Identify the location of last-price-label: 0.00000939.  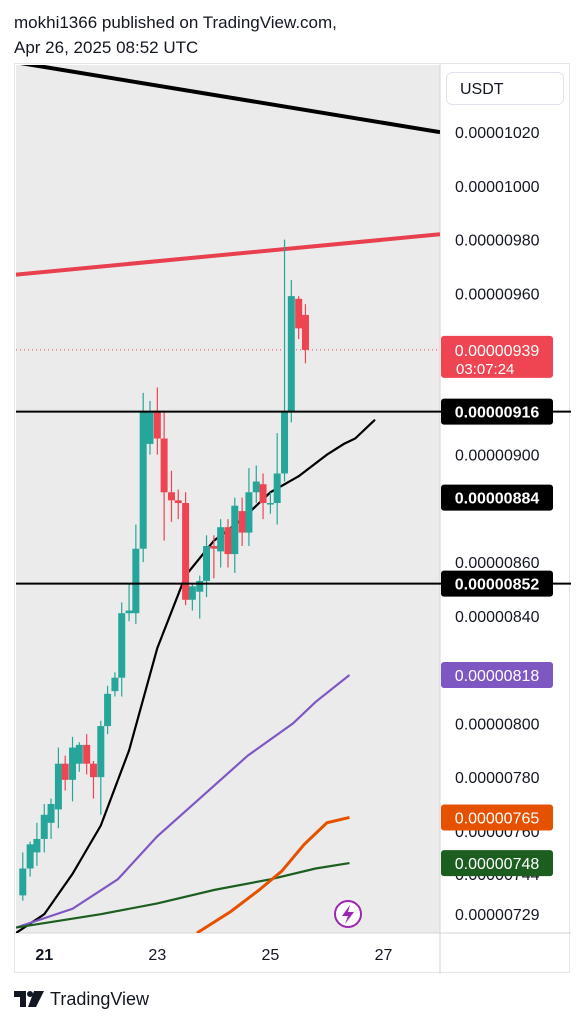
(497, 351).